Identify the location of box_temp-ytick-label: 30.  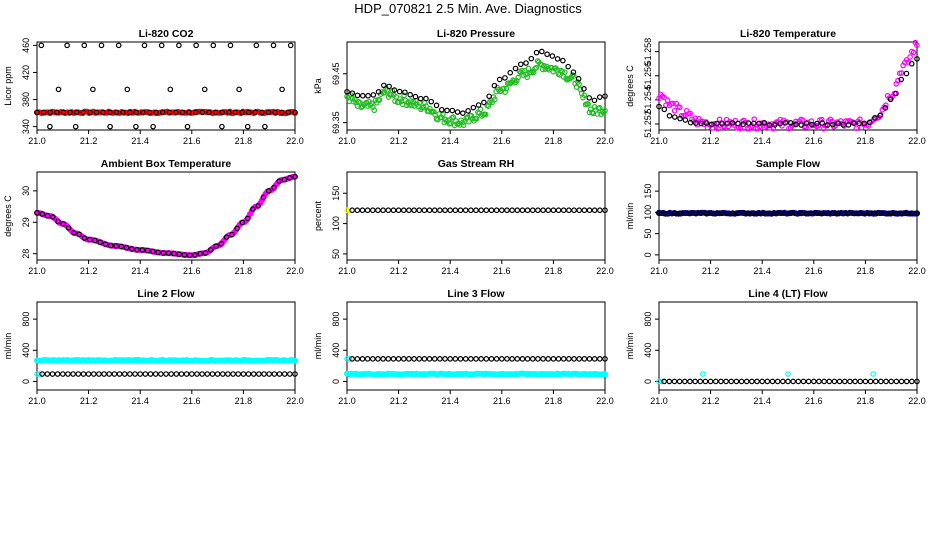
(26, 191).